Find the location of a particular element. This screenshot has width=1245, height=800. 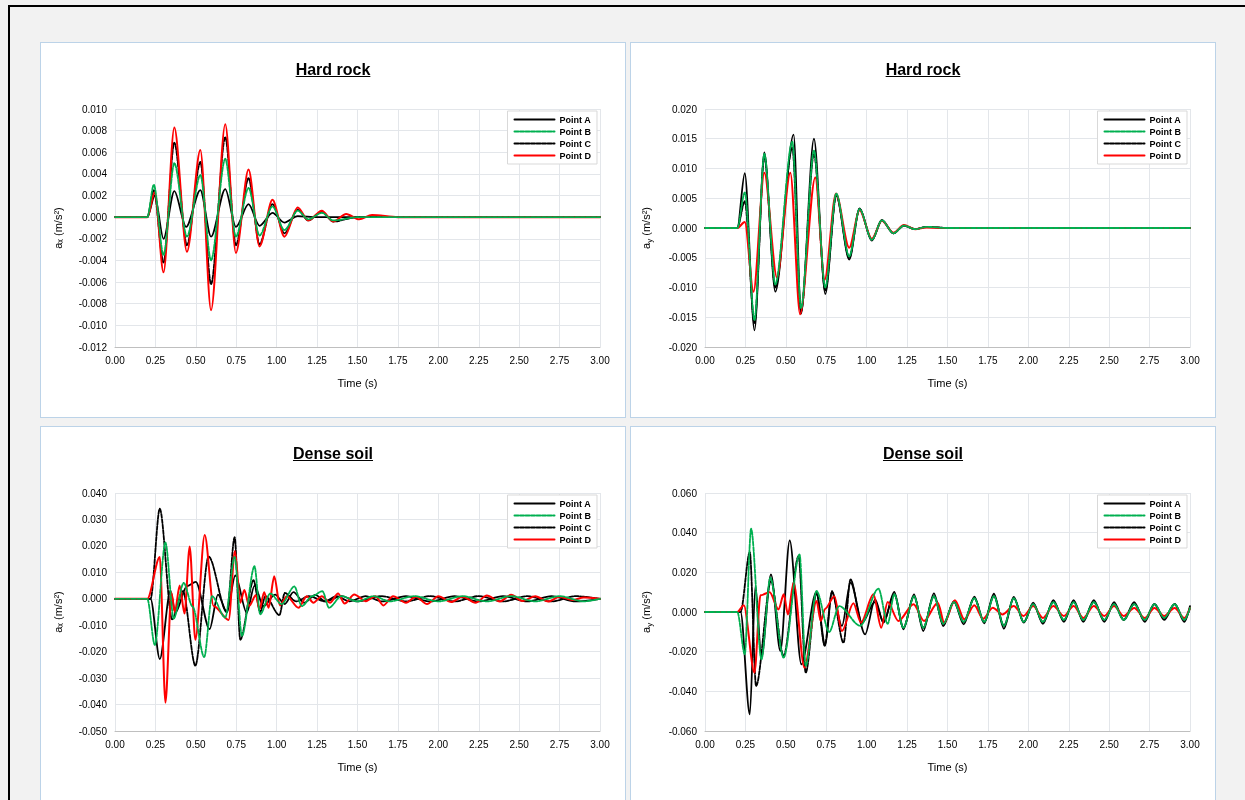

y-tick-label: -0.015 is located at coordinates (683, 317).